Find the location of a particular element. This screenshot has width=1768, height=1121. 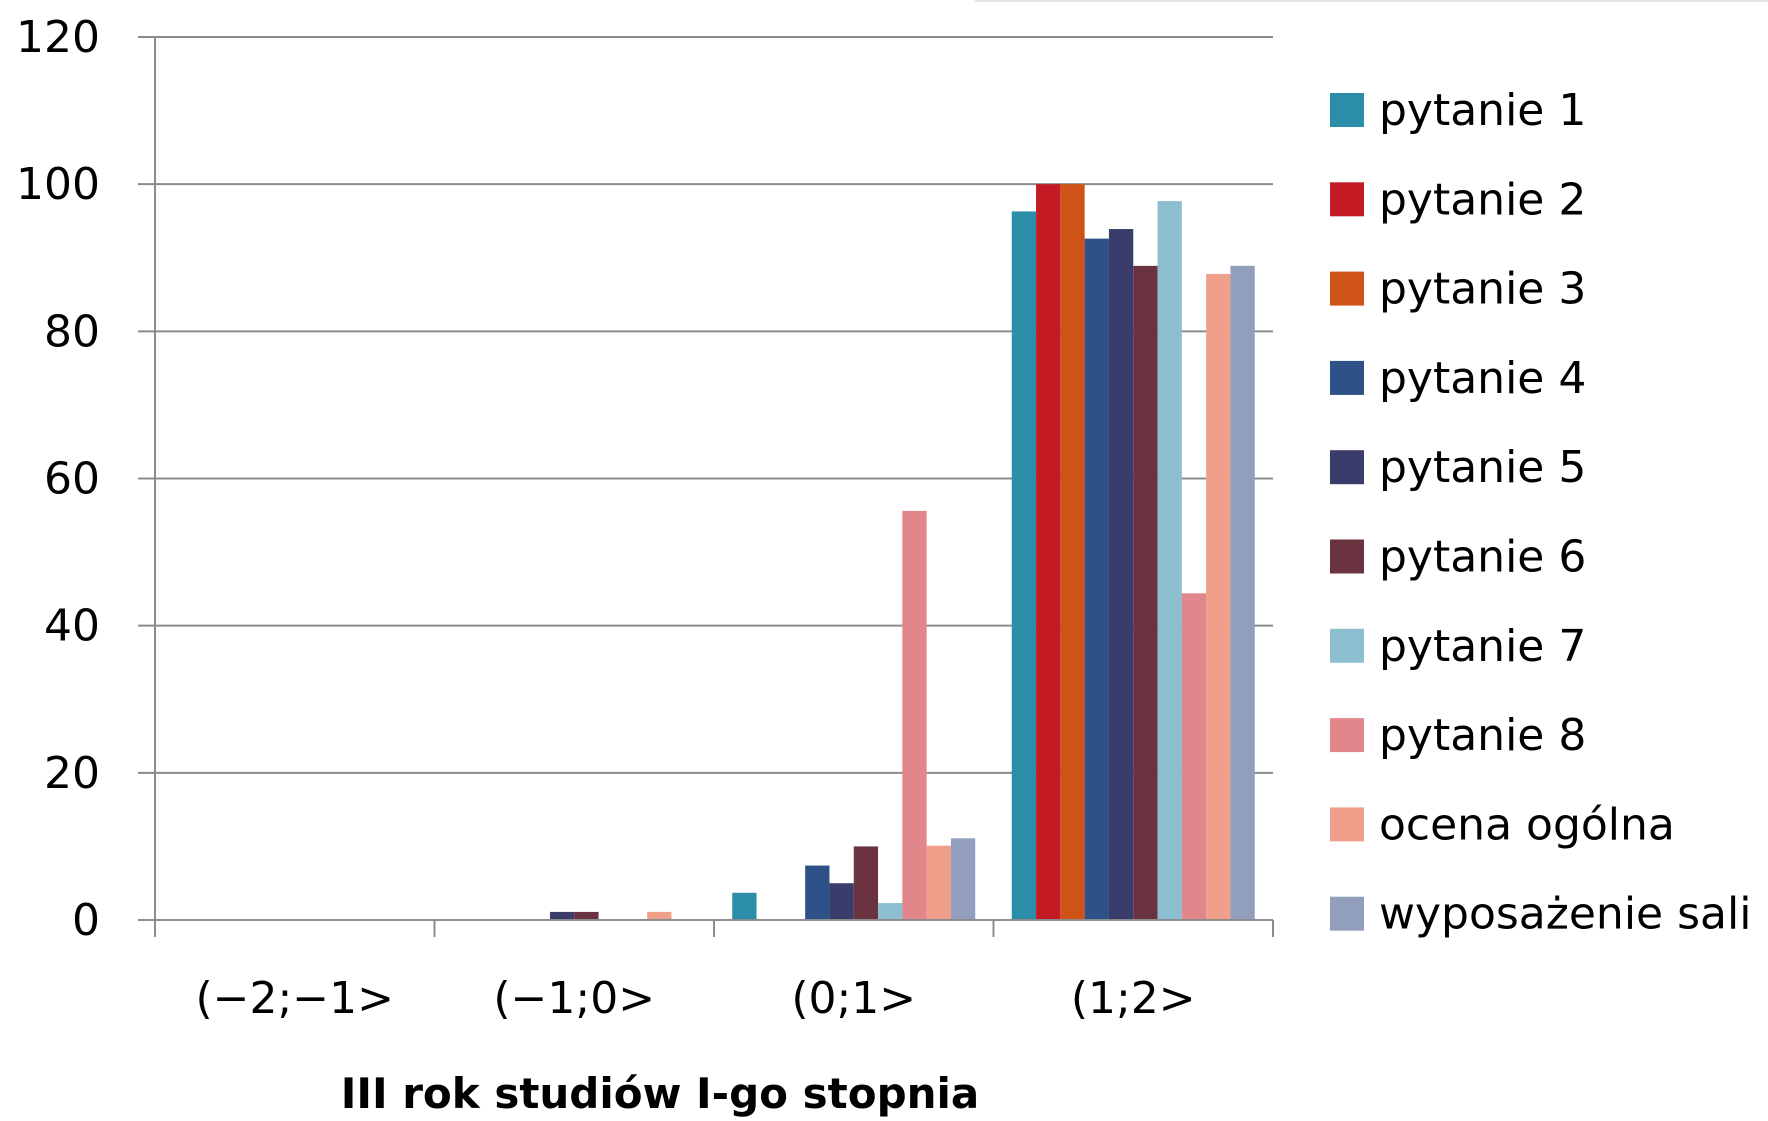

y-tick-labels: 0 20 40 60 80 100 120 is located at coordinates (58, 479).